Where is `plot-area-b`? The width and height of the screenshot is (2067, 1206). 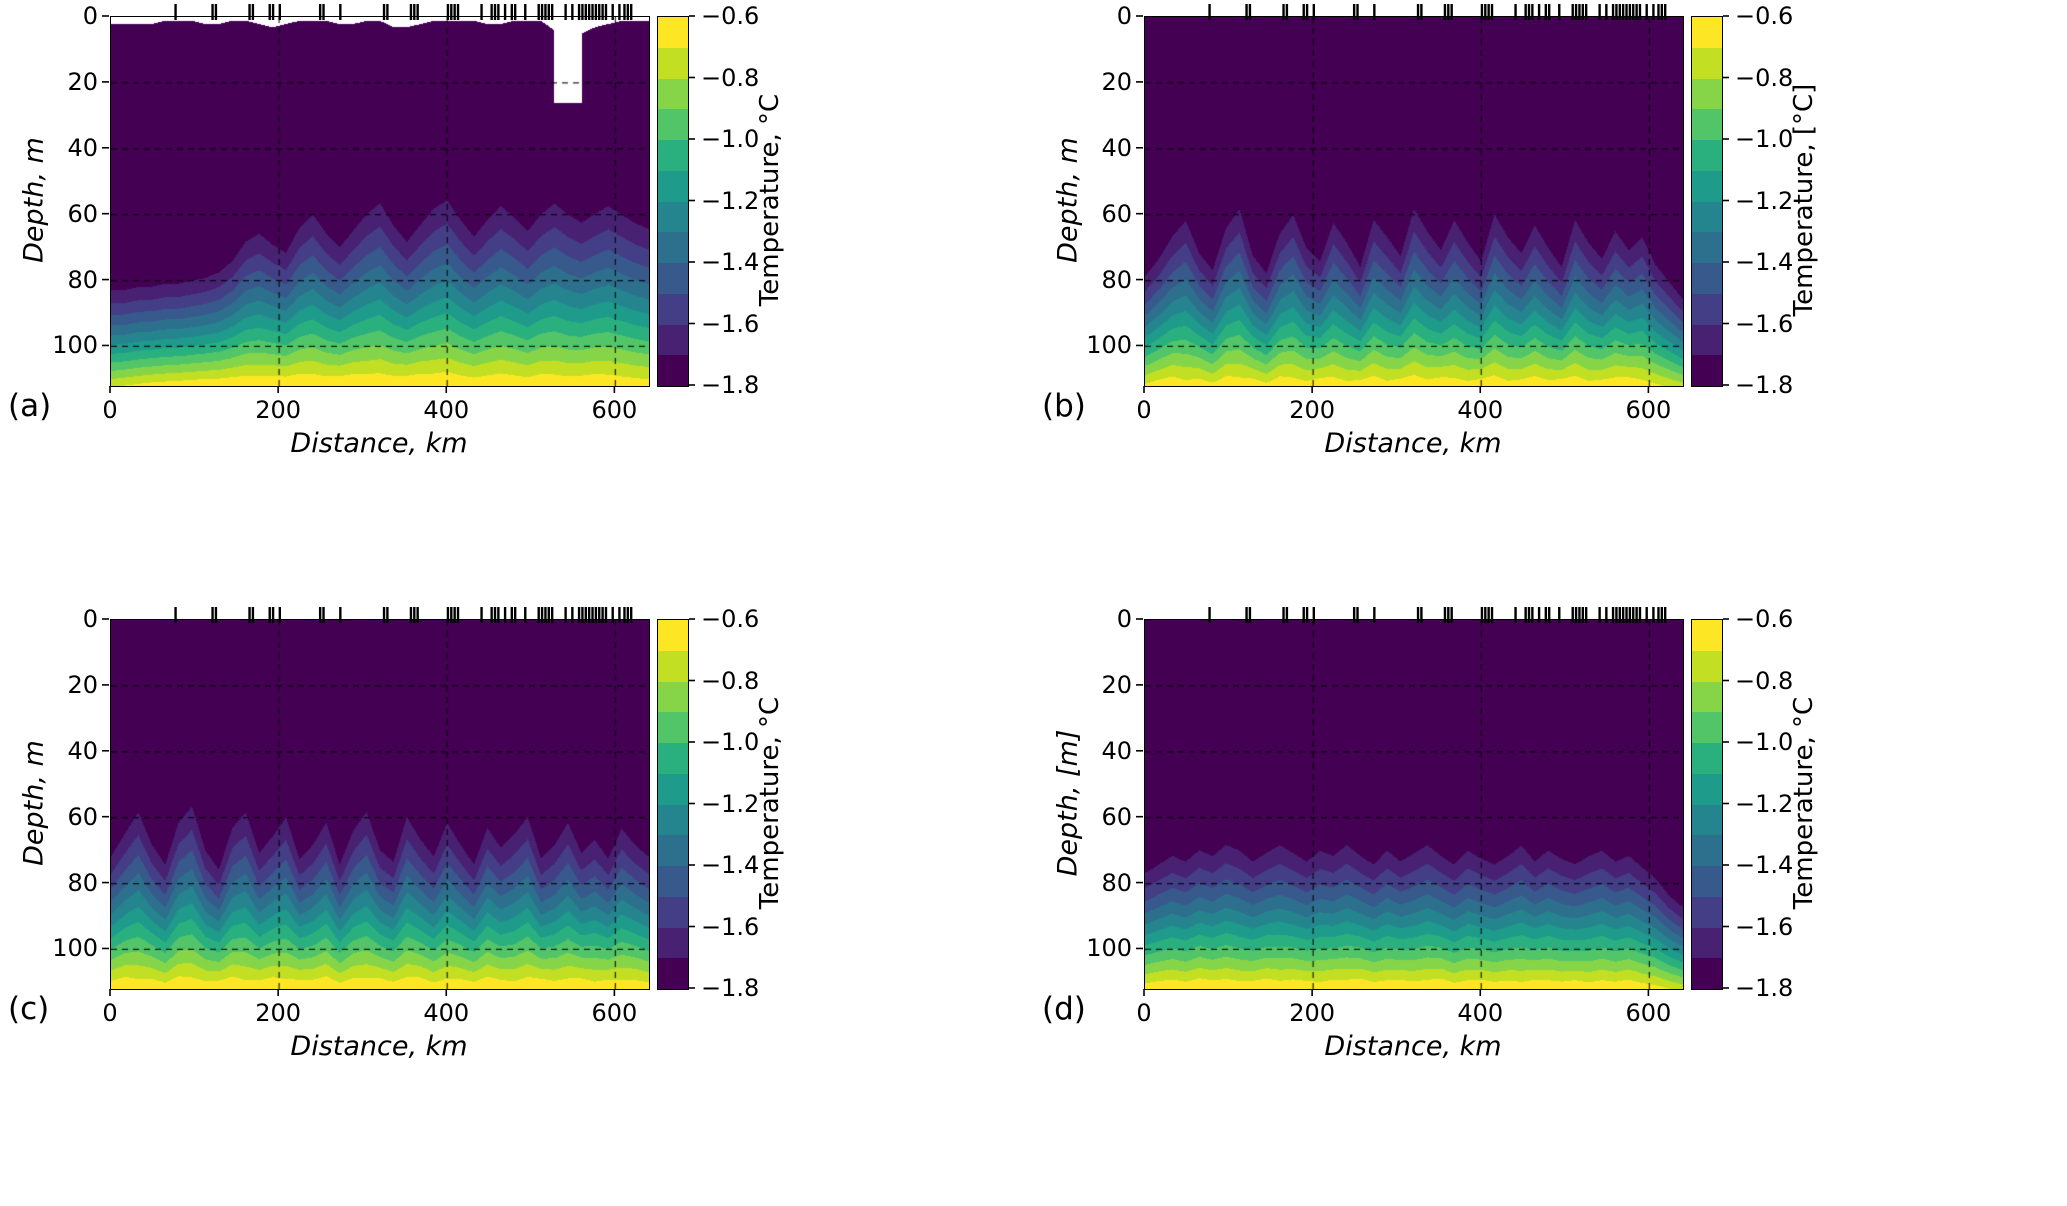 plot-area-b is located at coordinates (1414, 201).